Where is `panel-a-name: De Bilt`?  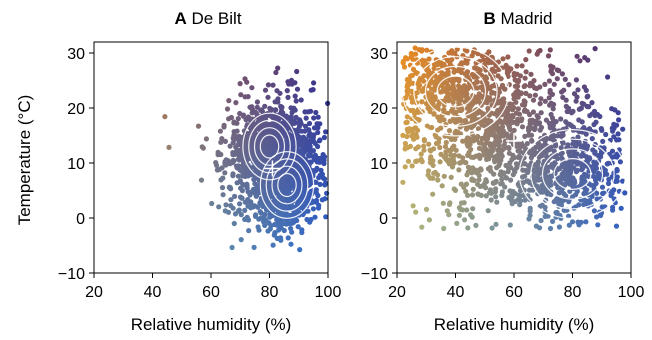 panel-a-name: De Bilt is located at coordinates (216, 18).